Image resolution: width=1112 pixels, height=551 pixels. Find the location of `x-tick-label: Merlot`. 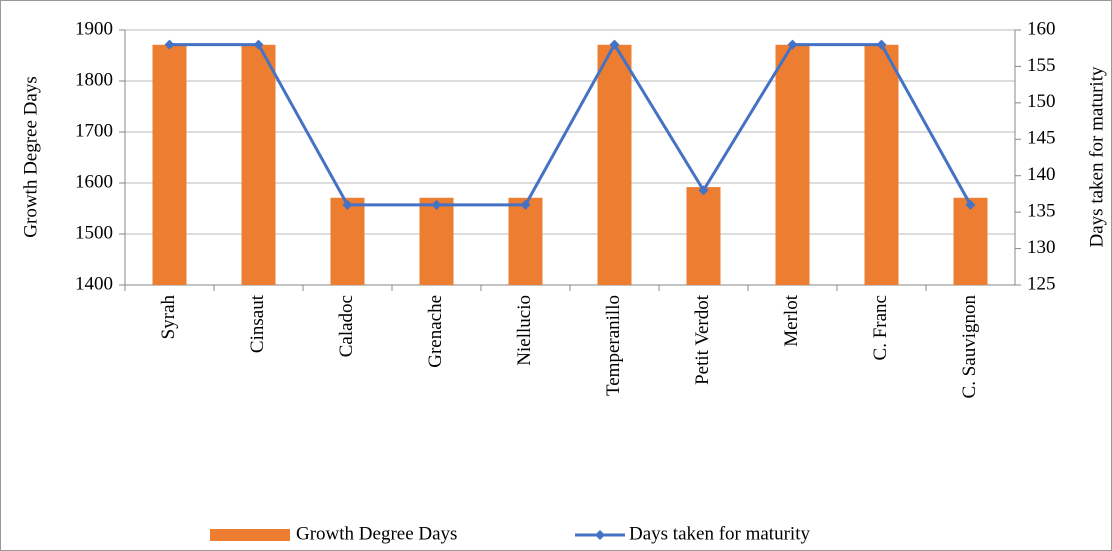

x-tick-label: Merlot is located at coordinates (791, 320).